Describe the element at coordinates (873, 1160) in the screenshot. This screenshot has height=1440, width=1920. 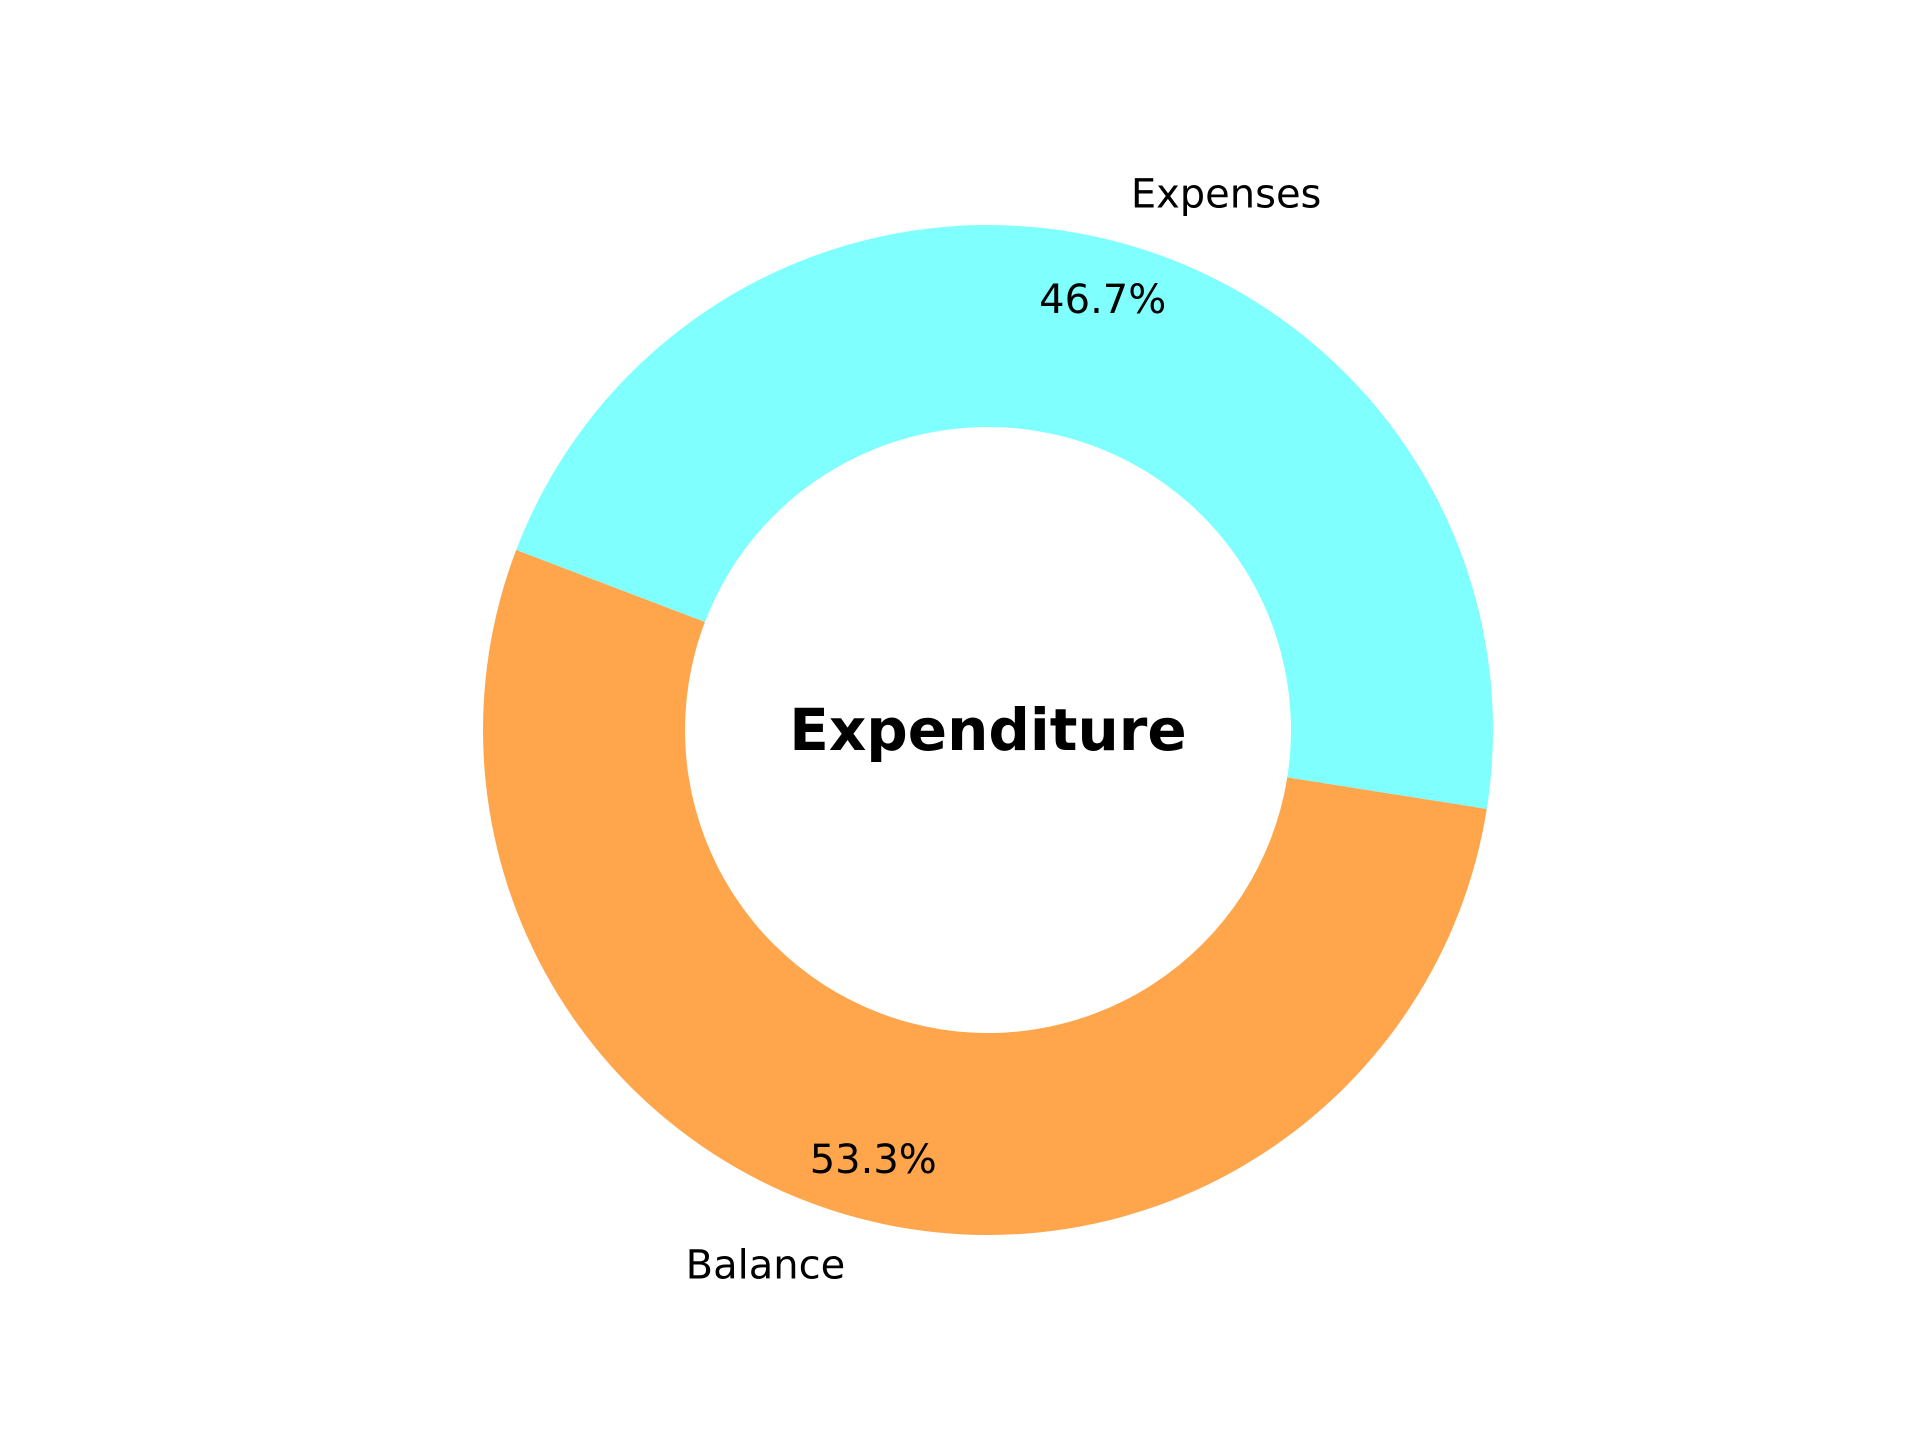
I see `slice-percent-balance: 53.3%` at that location.